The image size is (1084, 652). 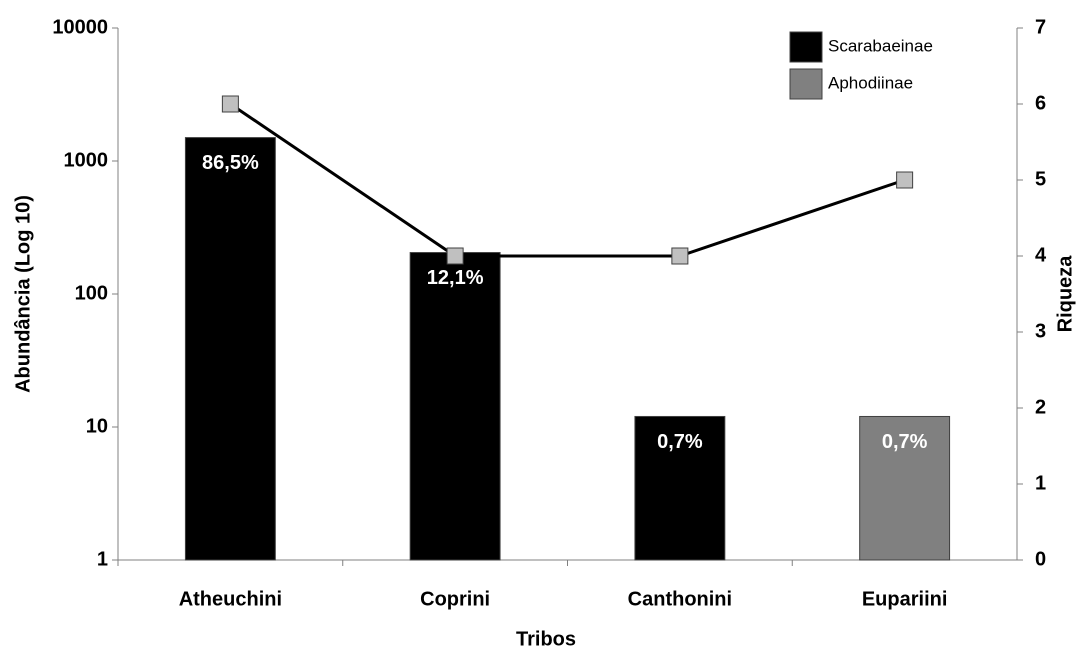 What do you see at coordinates (1065, 294) in the screenshot?
I see `y2-axis-label: Riqueza` at bounding box center [1065, 294].